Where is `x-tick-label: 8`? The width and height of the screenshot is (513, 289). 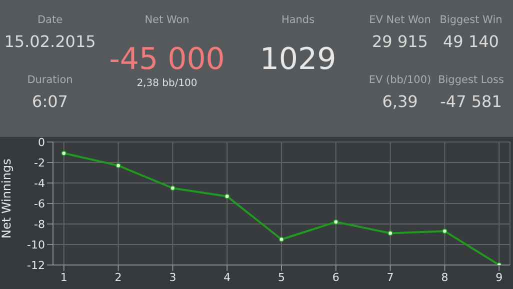
x-tick-label: 8 is located at coordinates (444, 277).